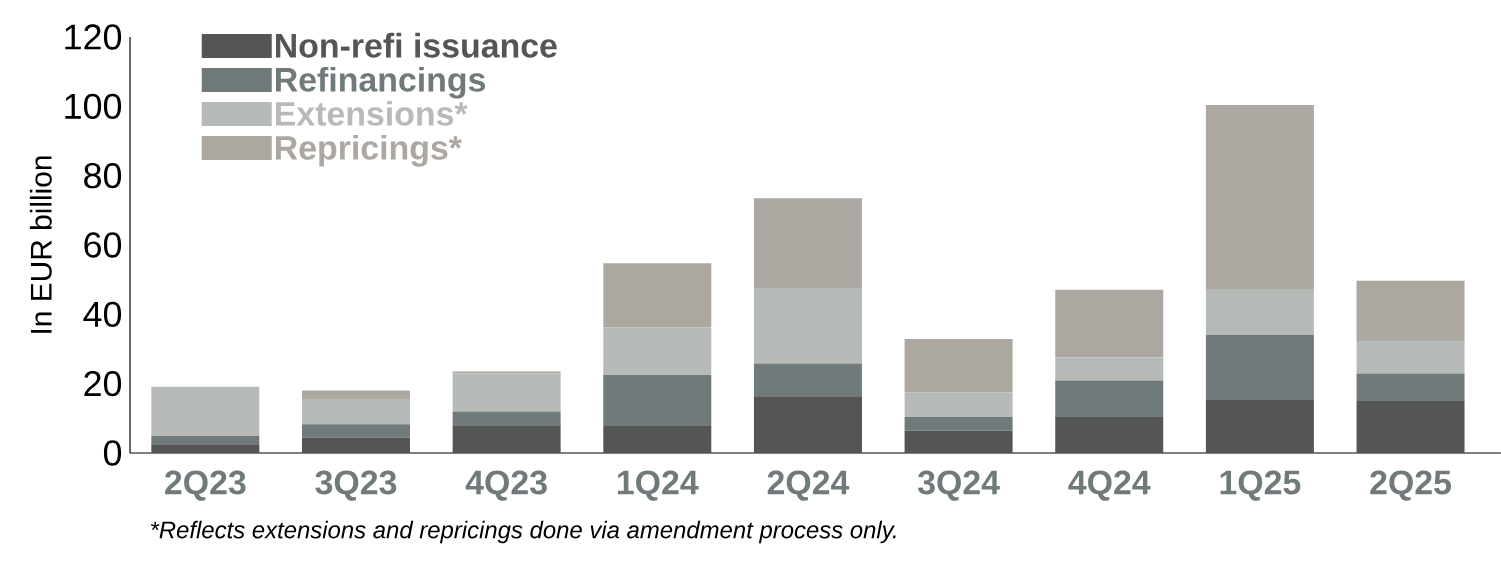 This screenshot has height=566, width=1501. What do you see at coordinates (381, 82) in the screenshot?
I see `legend-label: Refinancings` at bounding box center [381, 82].